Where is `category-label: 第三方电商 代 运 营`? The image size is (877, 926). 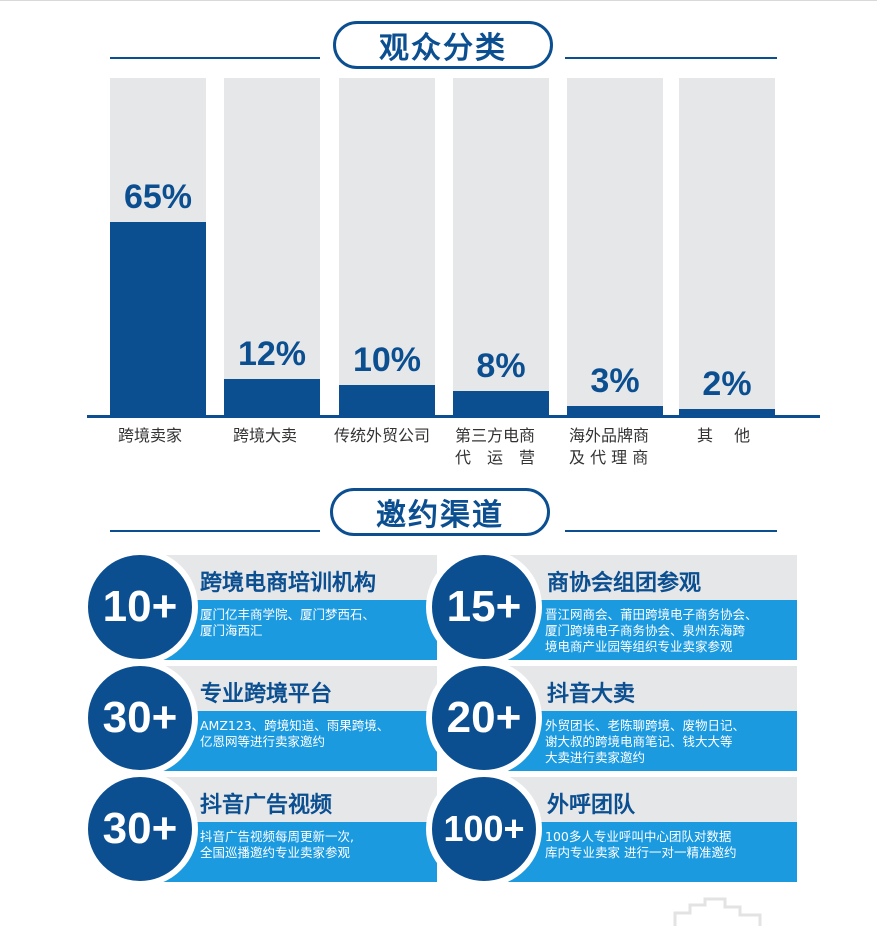 category-label: 第三方电商 代 运 营 is located at coordinates (495, 446).